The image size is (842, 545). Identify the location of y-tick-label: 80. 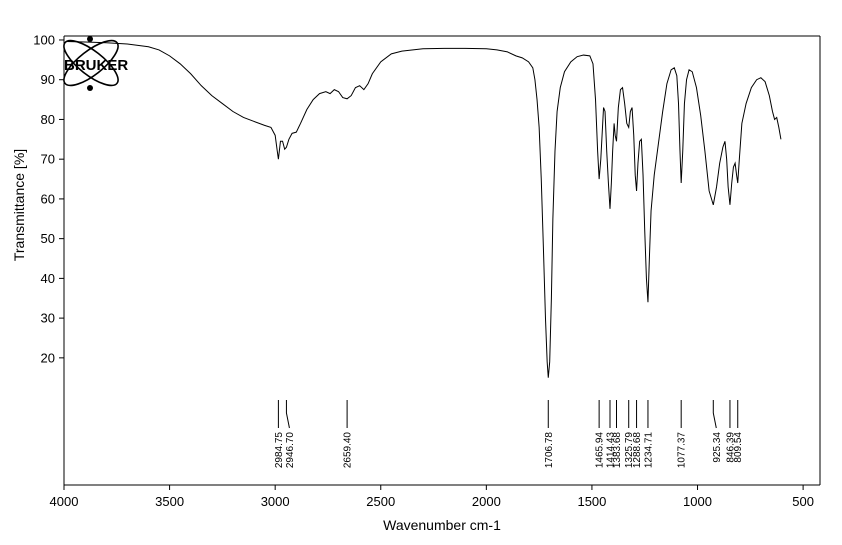
(48, 119).